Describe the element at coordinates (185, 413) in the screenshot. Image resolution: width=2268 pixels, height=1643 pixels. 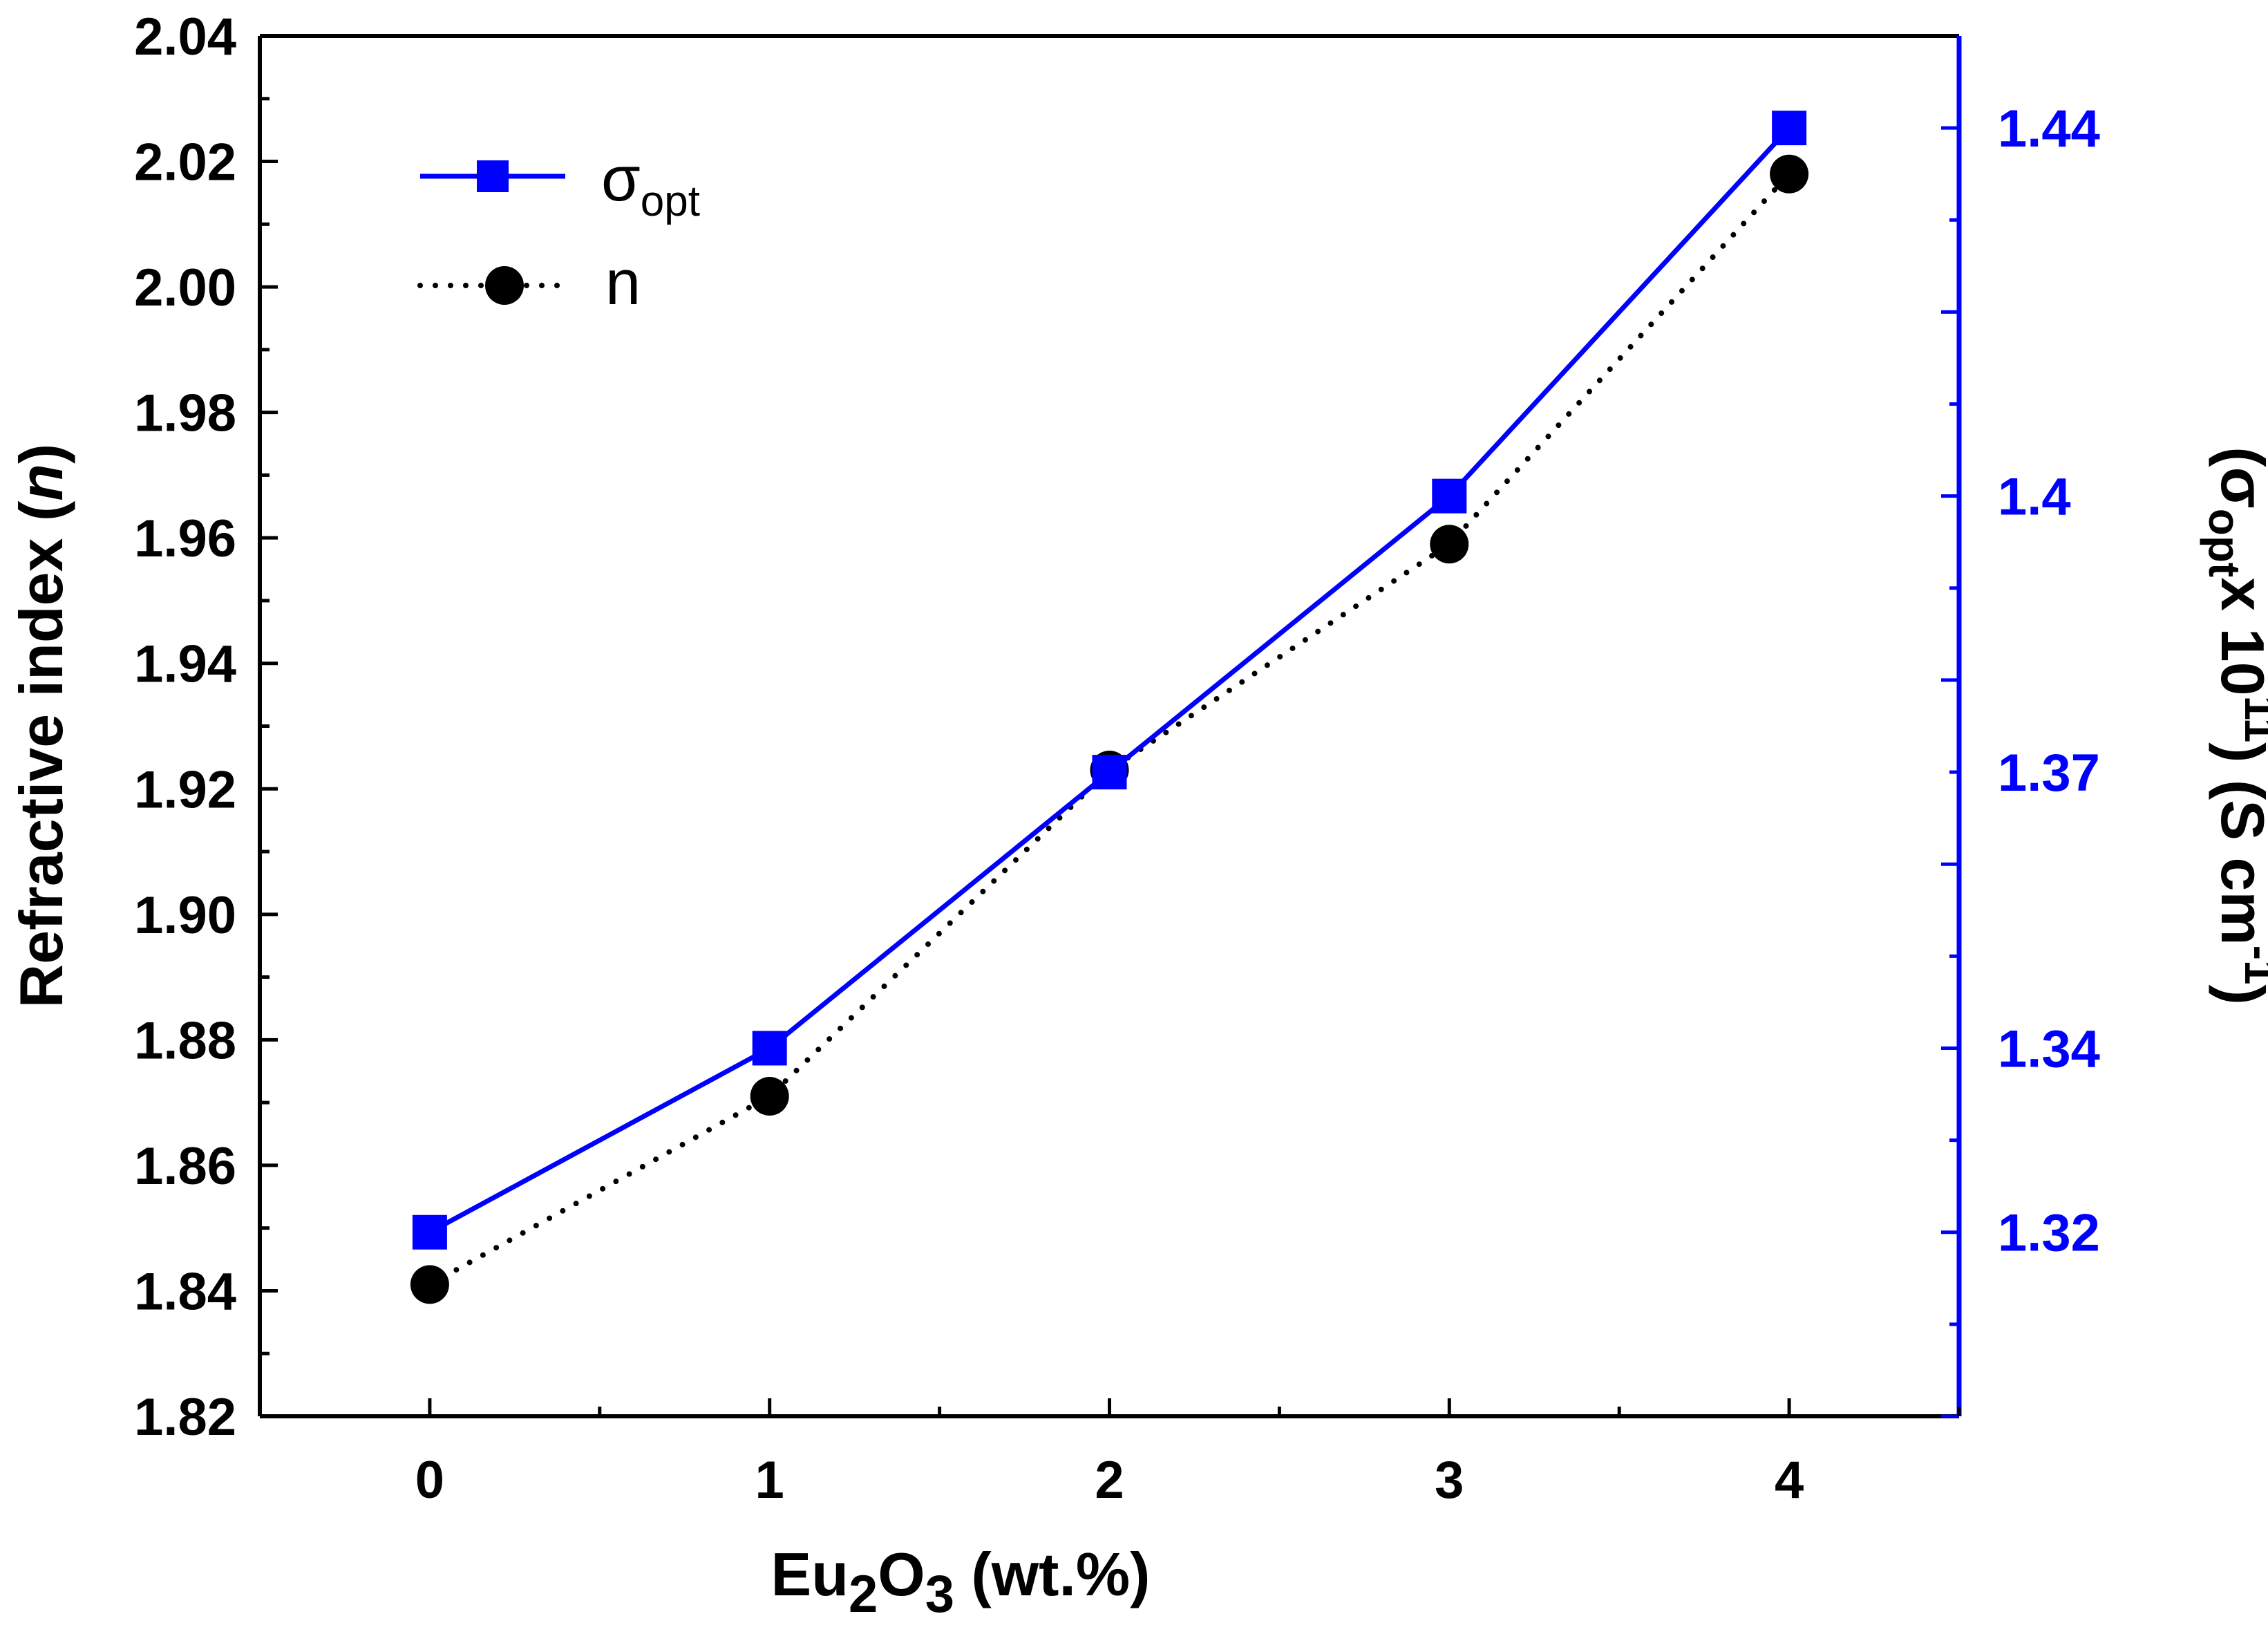
I see `y-left-tick-label: 1.98` at that location.